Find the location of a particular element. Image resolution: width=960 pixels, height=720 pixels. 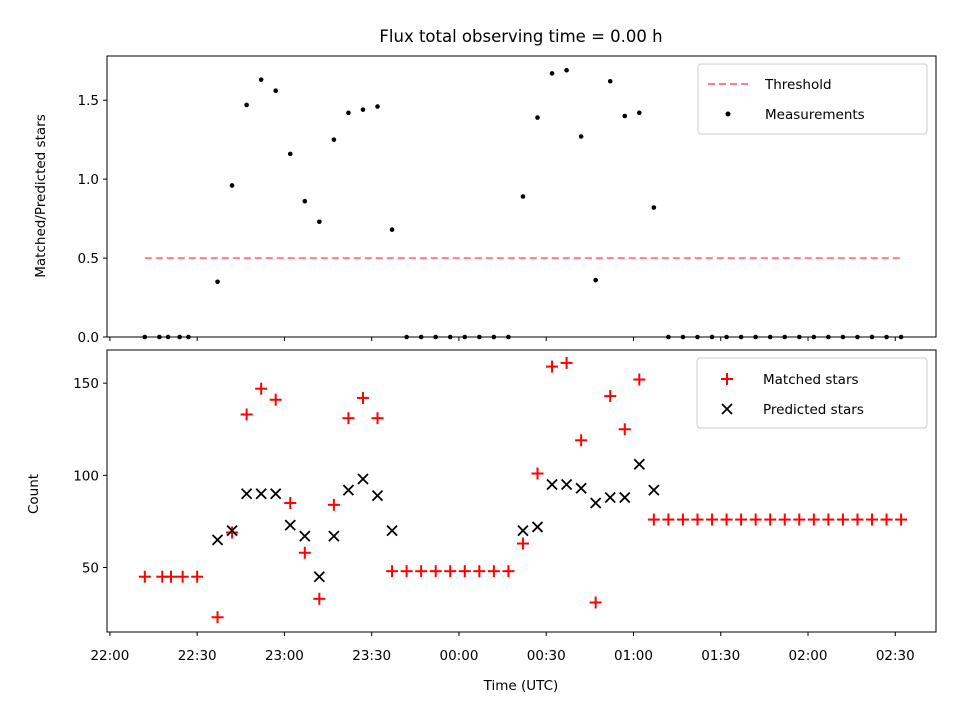

xtick-label: 23:30 is located at coordinates (371, 656).